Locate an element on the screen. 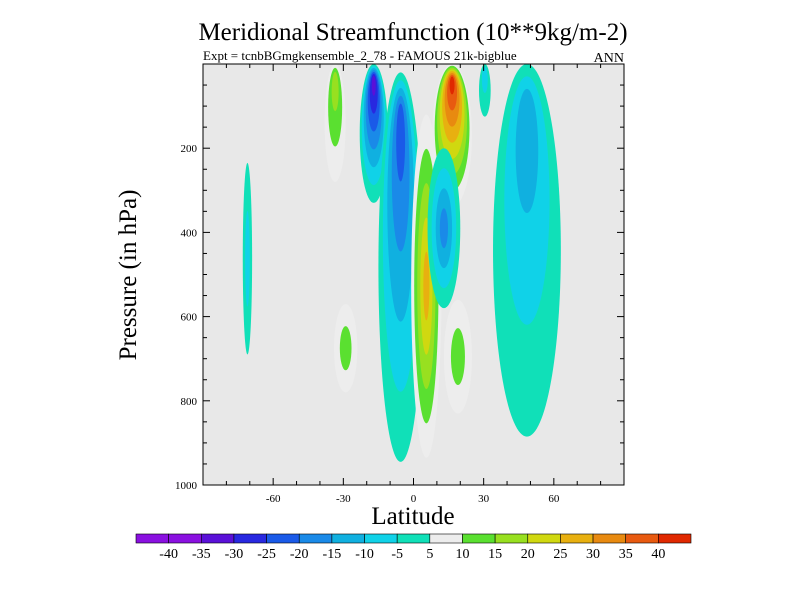  colorbar-label: 40 is located at coordinates (658, 554).